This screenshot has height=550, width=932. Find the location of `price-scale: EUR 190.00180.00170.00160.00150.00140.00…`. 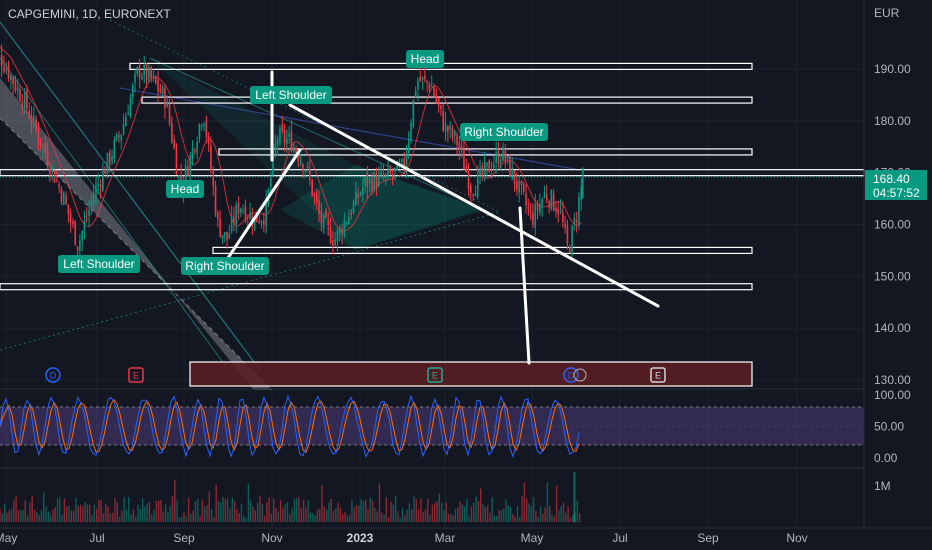

price-scale: EUR 190.00180.00170.00160.00150.00140.00… is located at coordinates (895, 264).